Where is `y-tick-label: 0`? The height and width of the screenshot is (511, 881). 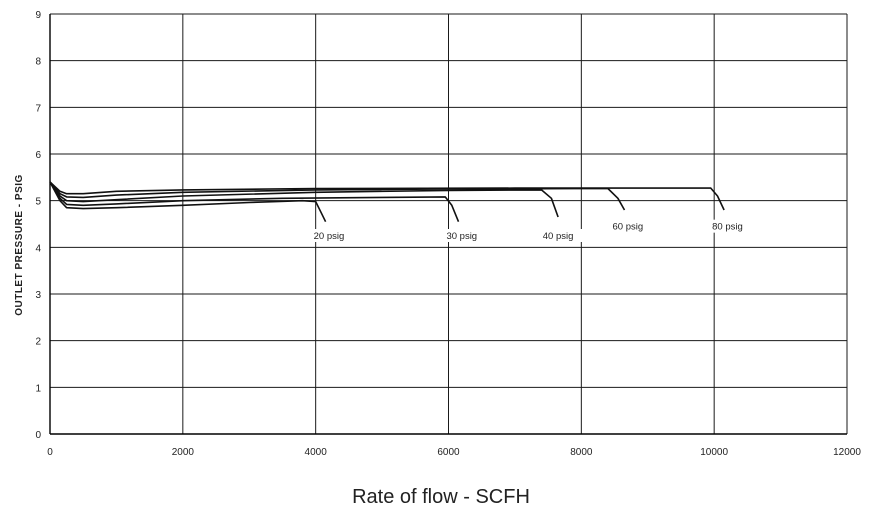
y-tick-label: 0 is located at coordinates (38, 435).